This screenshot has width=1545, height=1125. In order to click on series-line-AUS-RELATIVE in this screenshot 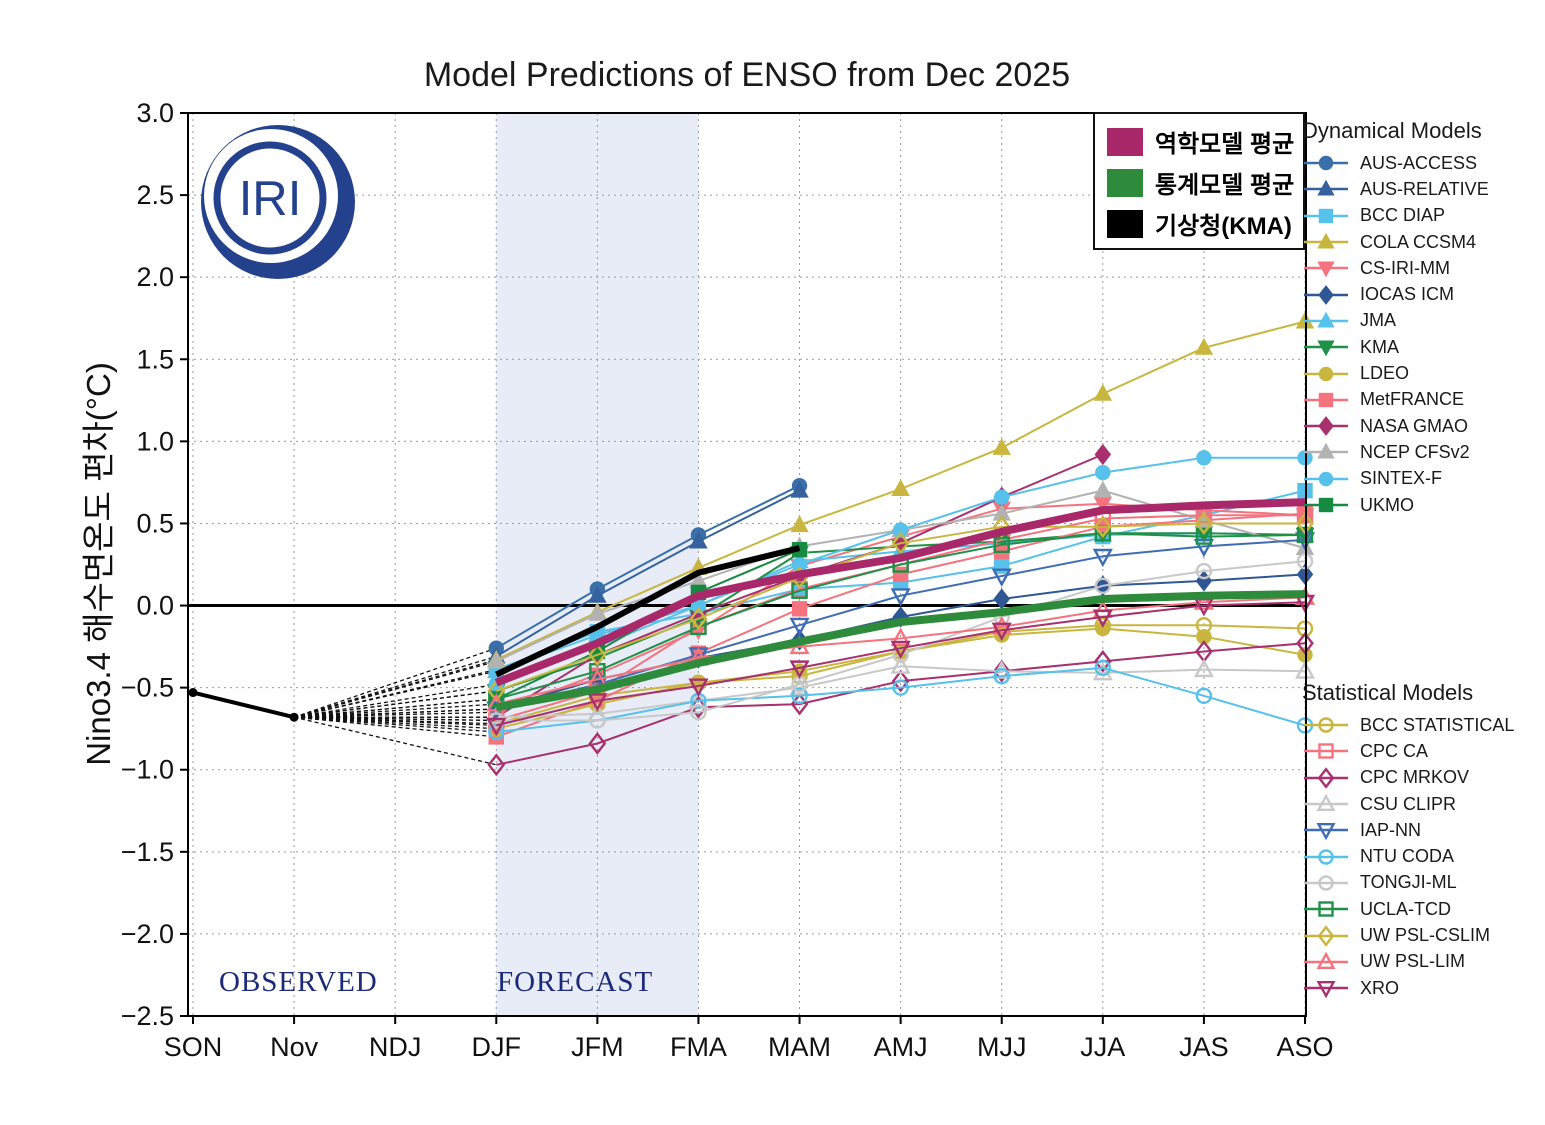, I will do `click(647, 573)`.